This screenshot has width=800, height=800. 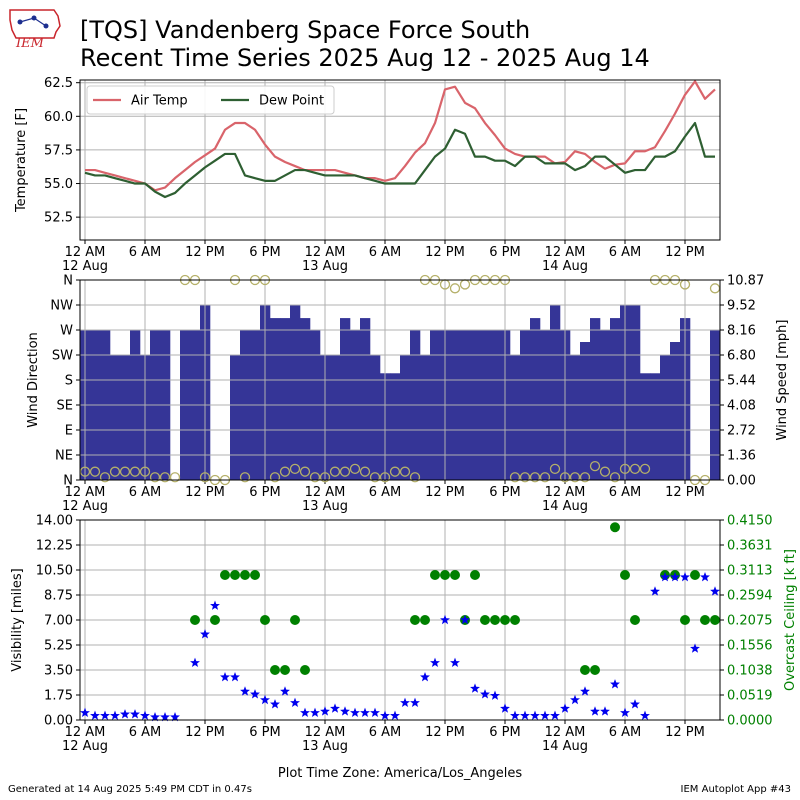 What do you see at coordinates (17, 619) in the screenshot?
I see `visibility-axis-label: Visibility [miles]` at bounding box center [17, 619].